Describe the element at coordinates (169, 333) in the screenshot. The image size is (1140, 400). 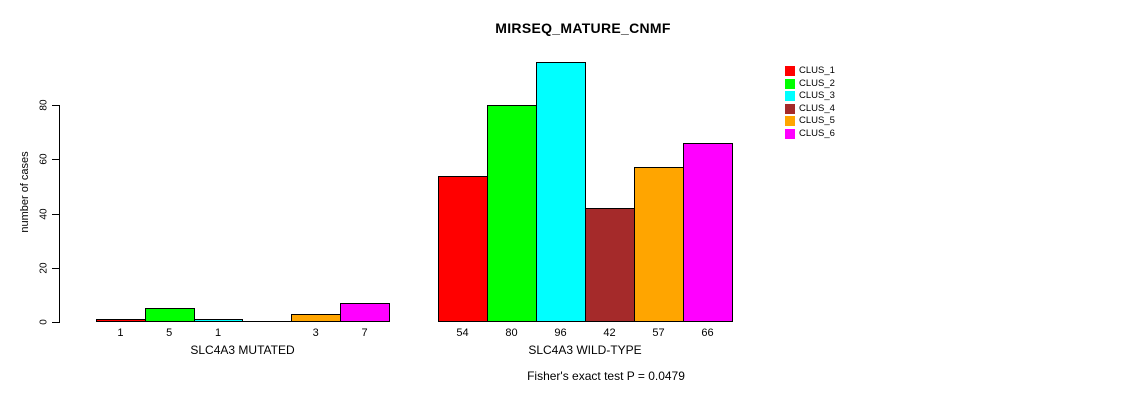
I see `bar-value-label: 5` at that location.